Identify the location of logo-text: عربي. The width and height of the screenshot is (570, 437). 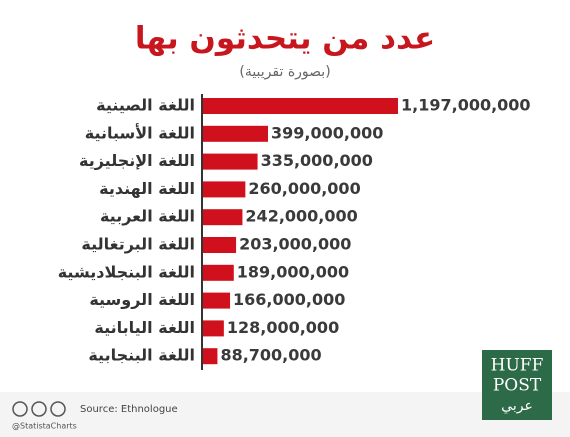
(517, 406).